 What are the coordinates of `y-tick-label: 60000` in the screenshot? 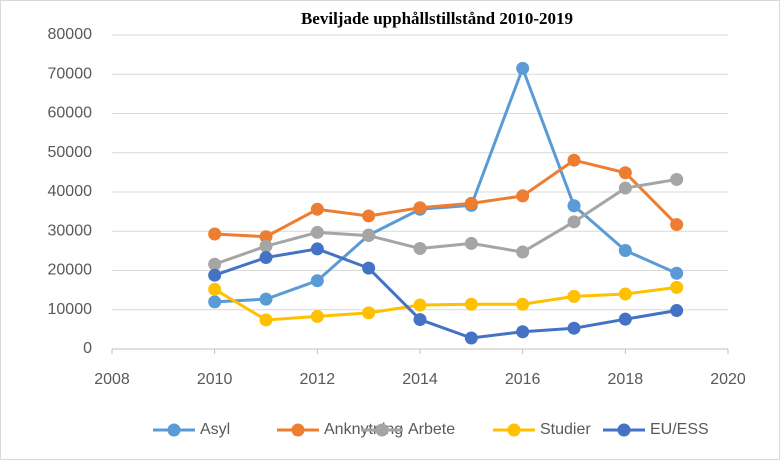 It's located at (70, 113).